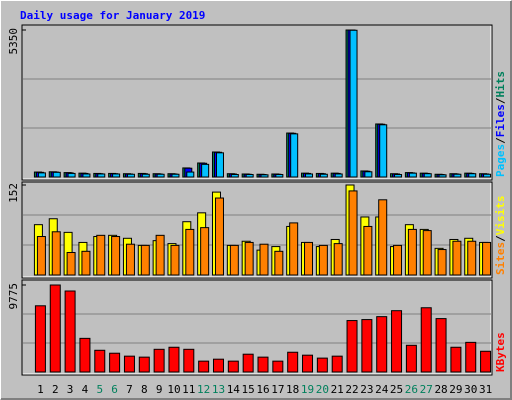  Describe the element at coordinates (114, 389) in the screenshot. I see `x-tick-label: 6` at that location.